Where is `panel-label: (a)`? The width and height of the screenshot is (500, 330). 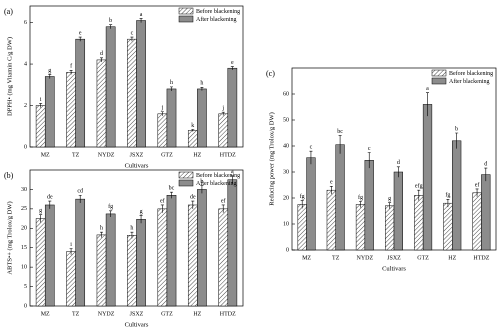
panel-label: (a) is located at coordinates (8, 11).